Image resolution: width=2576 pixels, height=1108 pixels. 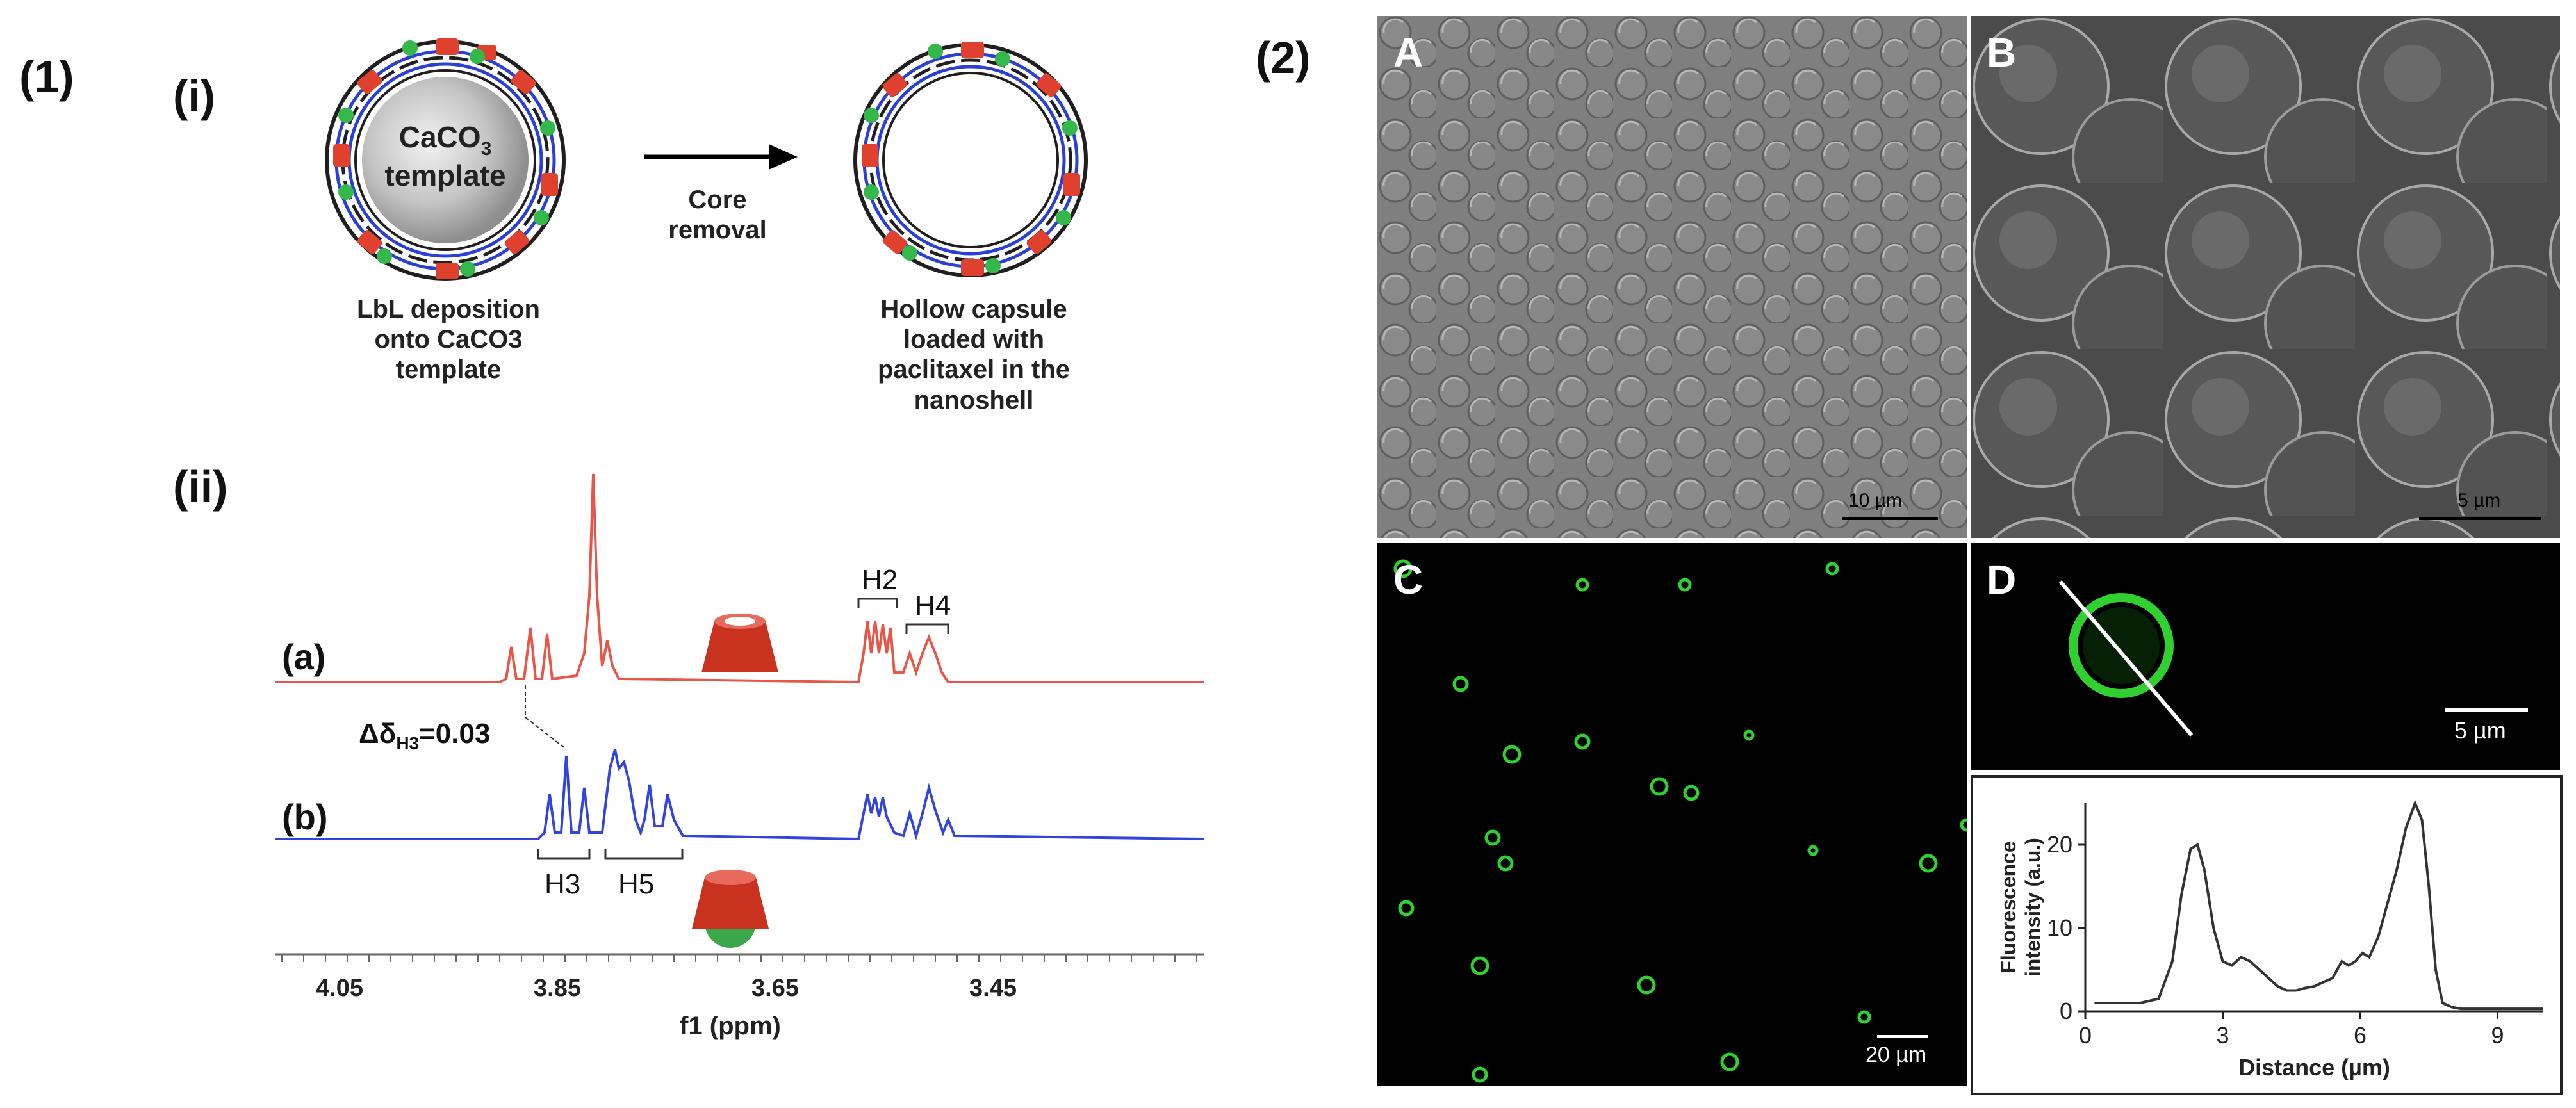 I want to click on sub-ii-label: (ii), so click(x=200, y=487).